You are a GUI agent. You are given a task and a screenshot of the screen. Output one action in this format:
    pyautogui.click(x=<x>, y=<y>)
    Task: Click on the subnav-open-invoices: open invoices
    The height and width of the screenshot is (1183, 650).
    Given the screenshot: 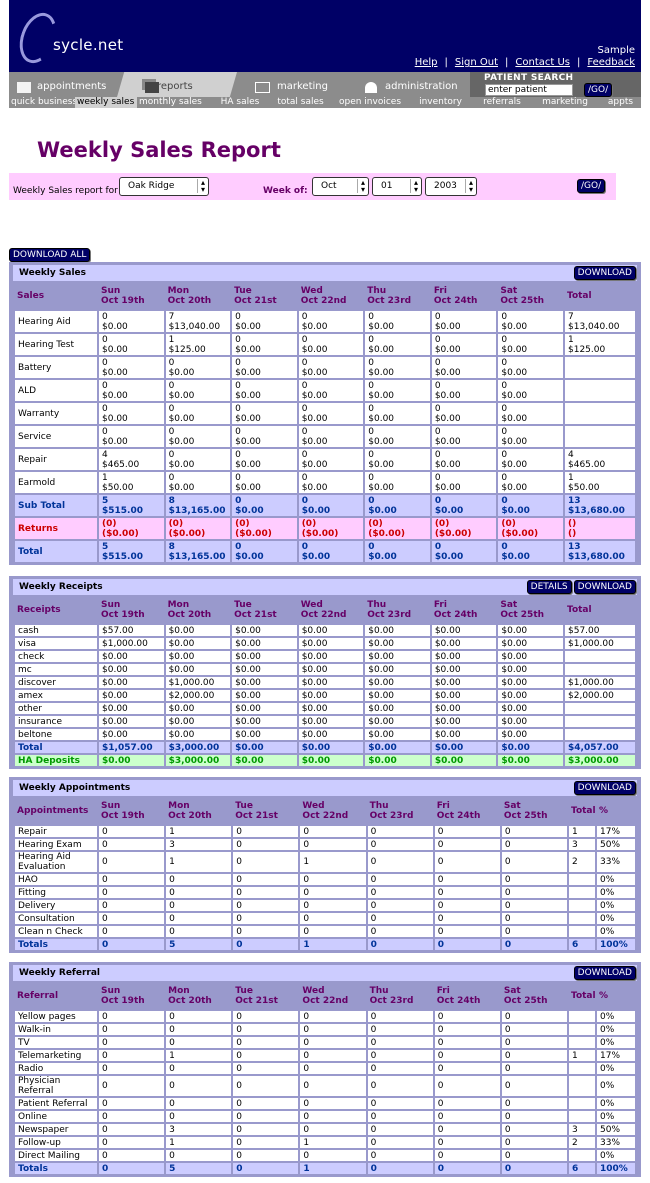 What is the action you would take?
    pyautogui.click(x=370, y=102)
    